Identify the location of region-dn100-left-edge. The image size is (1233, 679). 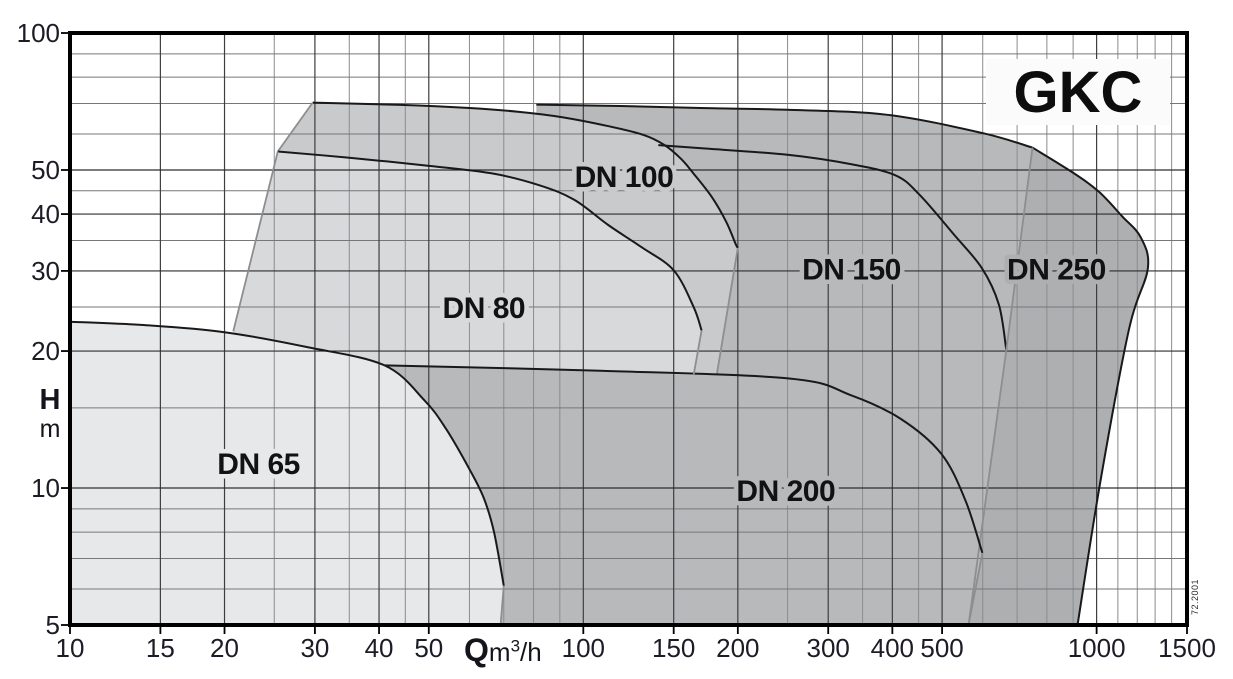
(295, 127).